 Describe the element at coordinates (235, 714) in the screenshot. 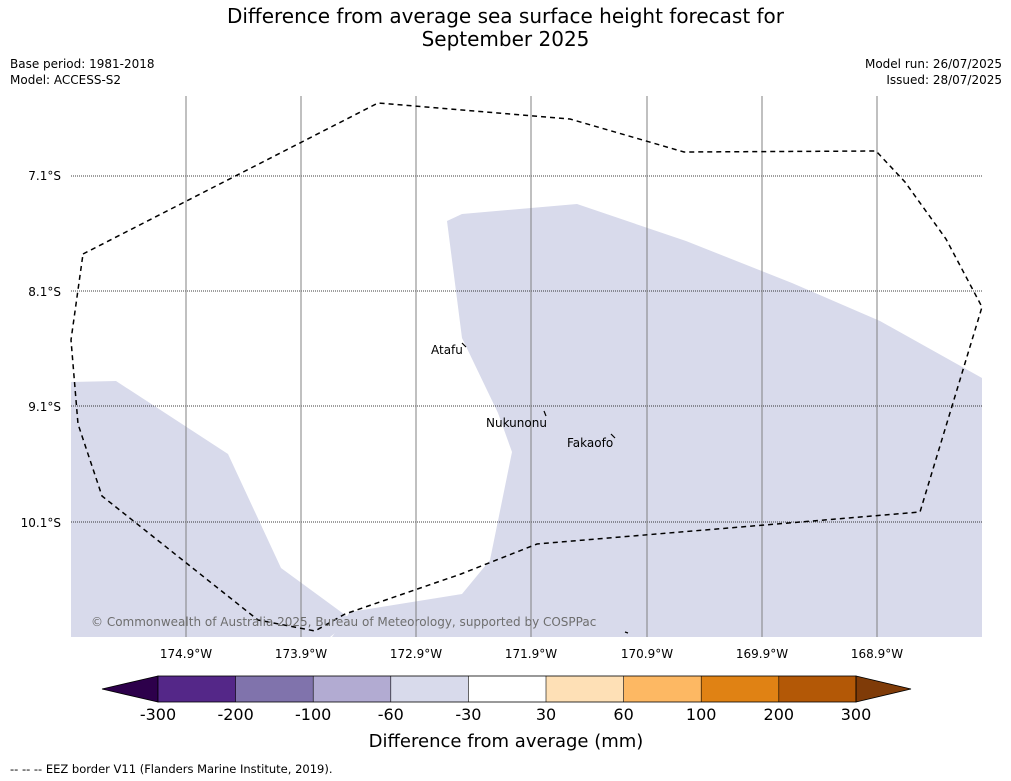

I see `colorbar-tick: -200` at that location.